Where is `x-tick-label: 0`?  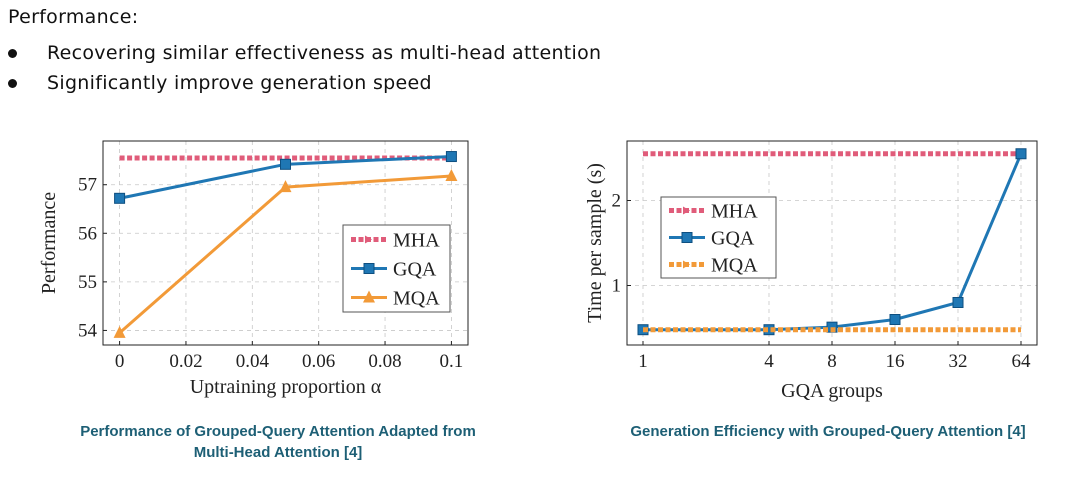
x-tick-label: 0 is located at coordinates (120, 361).